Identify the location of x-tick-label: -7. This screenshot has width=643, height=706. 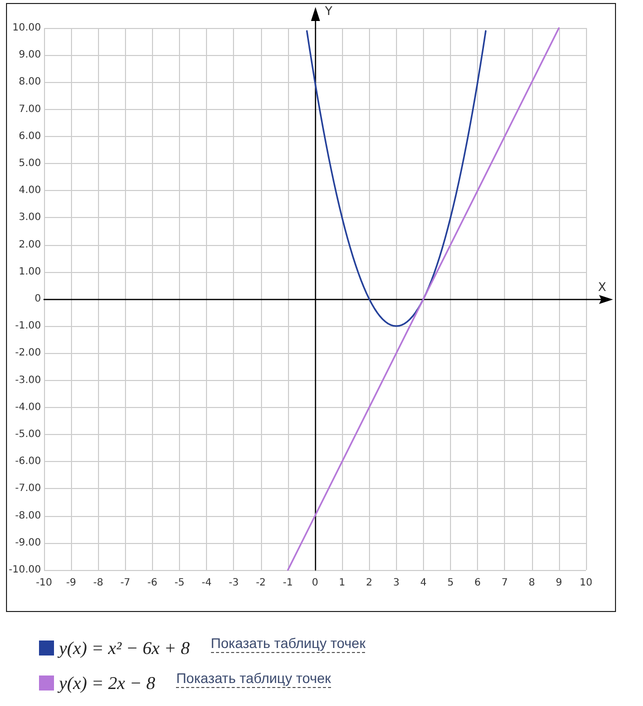
(125, 583).